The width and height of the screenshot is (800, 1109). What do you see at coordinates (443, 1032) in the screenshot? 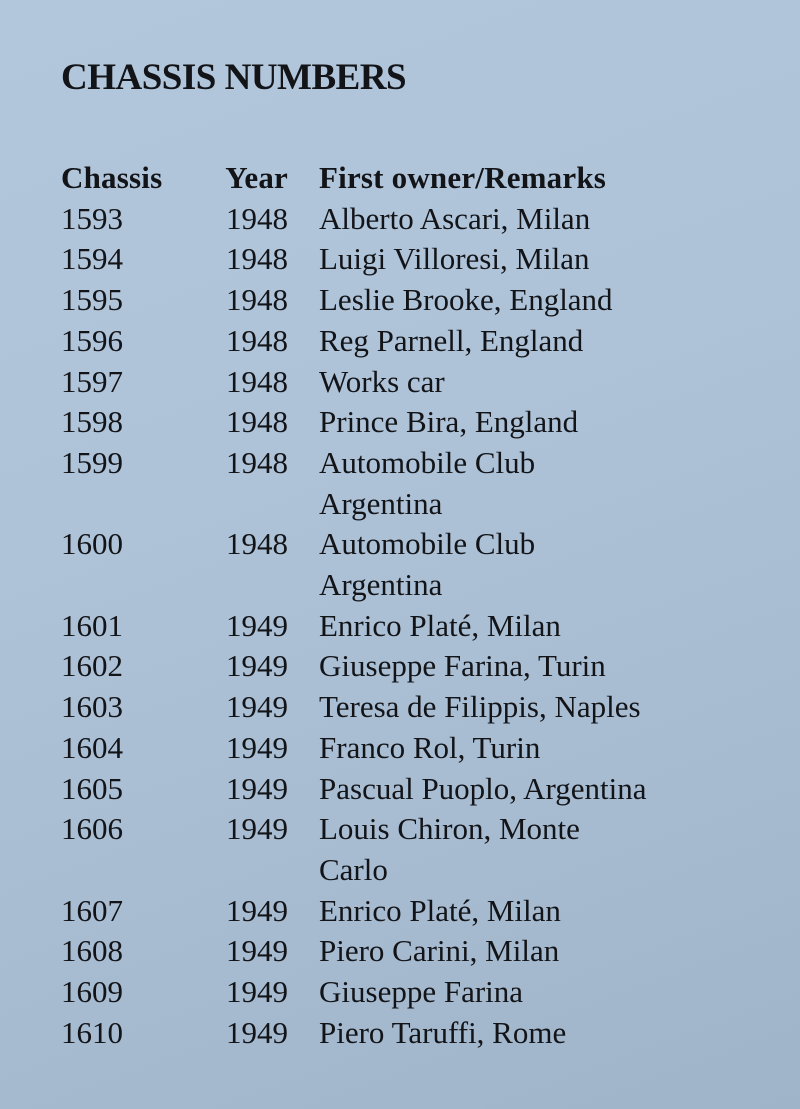
I see `remarks-cell: Piero Taruffi, Rome` at bounding box center [443, 1032].